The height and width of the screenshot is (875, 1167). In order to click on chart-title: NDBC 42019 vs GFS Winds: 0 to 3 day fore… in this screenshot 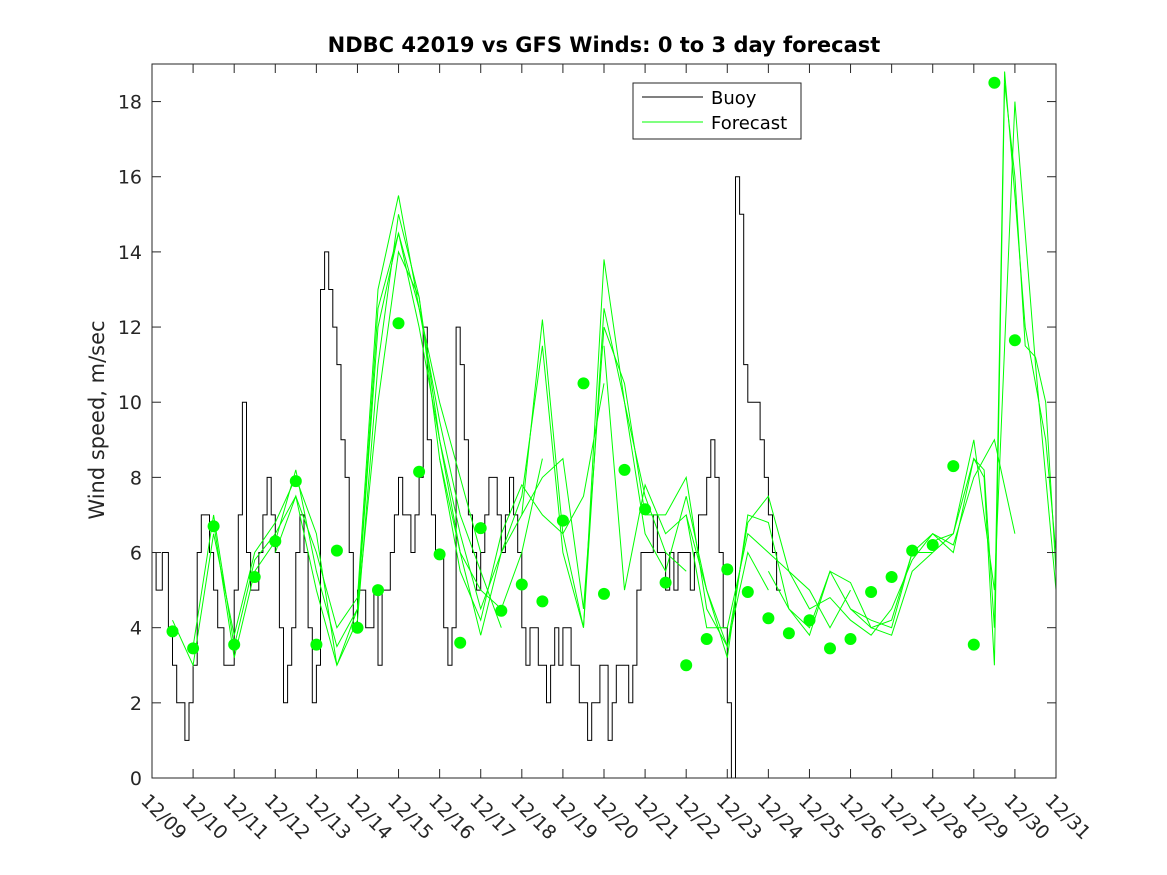, I will do `click(604, 45)`.